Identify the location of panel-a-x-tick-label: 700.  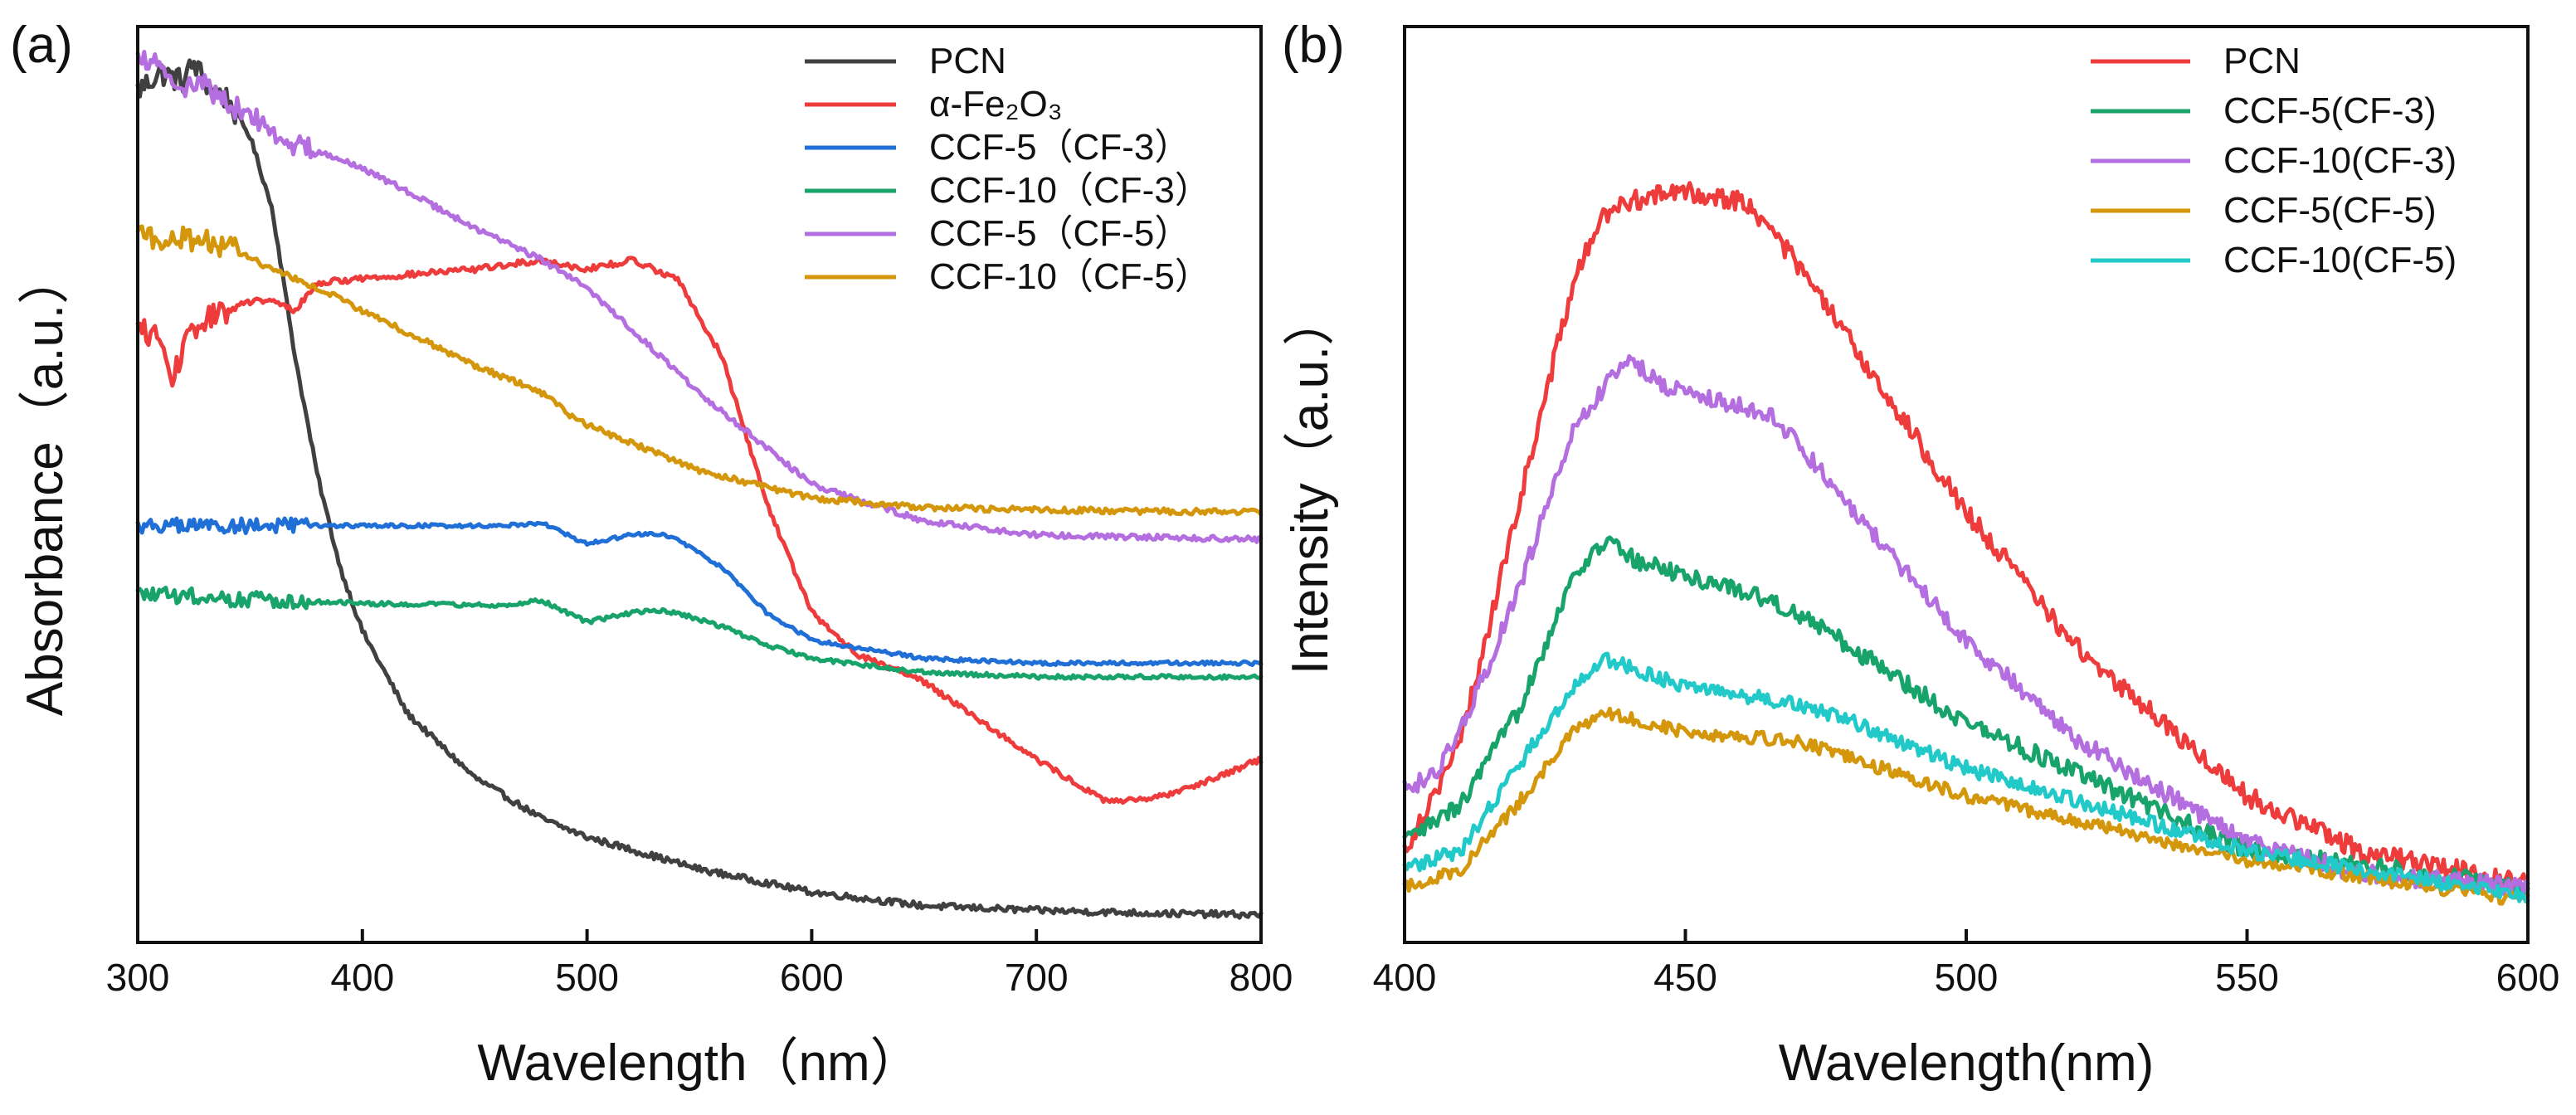
(1037, 978).